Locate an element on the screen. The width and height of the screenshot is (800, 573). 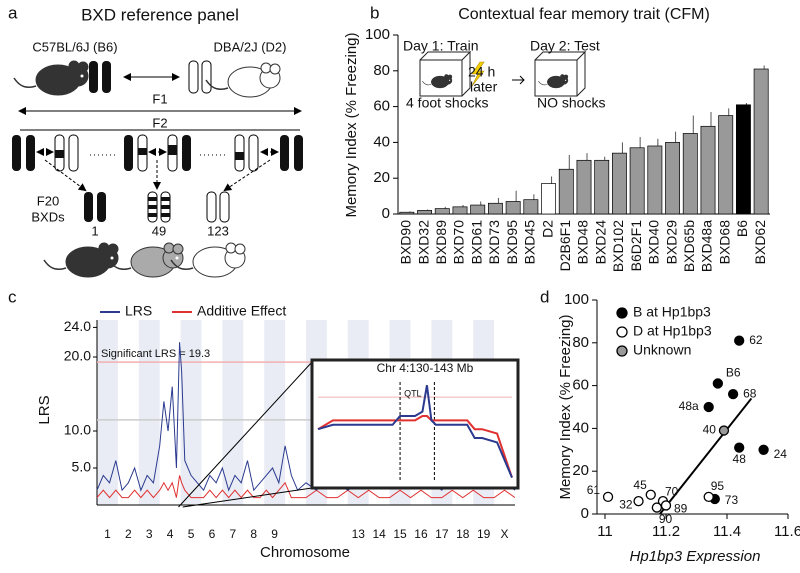
x-tick-label: X is located at coordinates (505, 534).